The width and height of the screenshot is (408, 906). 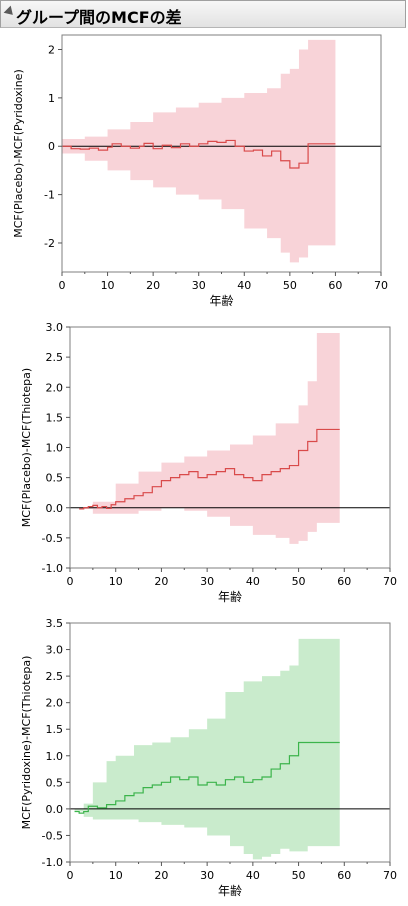 I want to click on y-tick-label: -2, so click(x=49, y=243).